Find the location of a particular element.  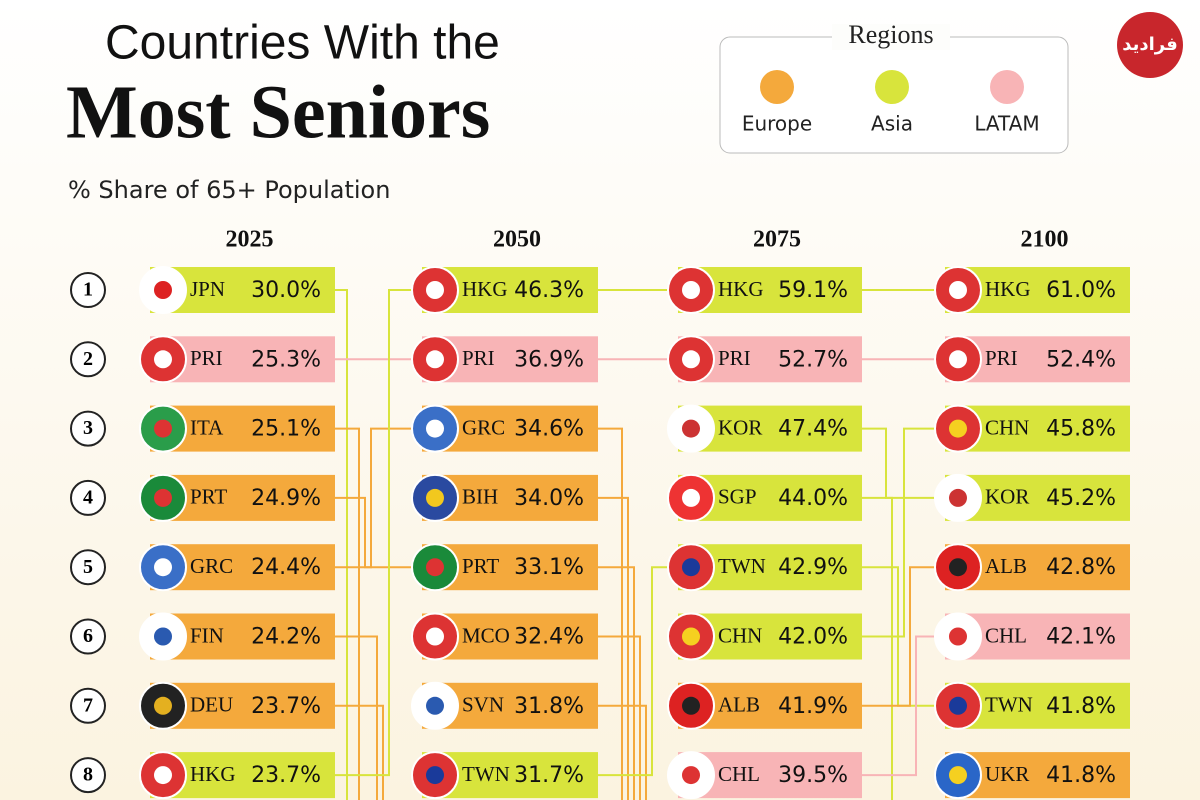

rank-label: 7 is located at coordinates (88, 705).